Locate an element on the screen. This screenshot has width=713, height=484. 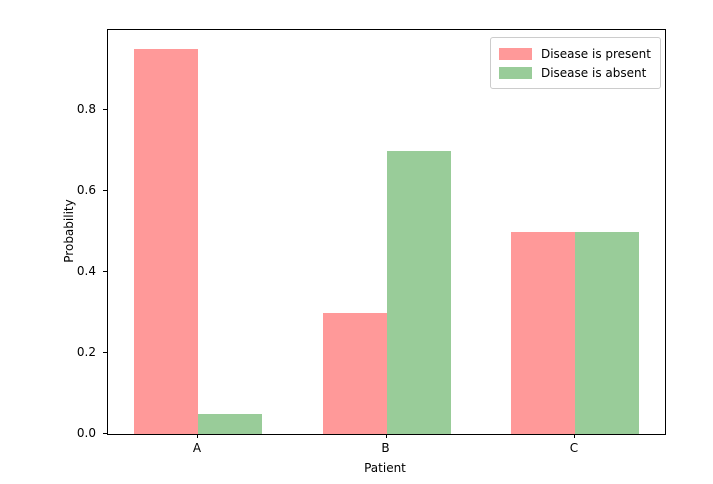
legend-item-present: Disease is present is located at coordinates (574, 53).